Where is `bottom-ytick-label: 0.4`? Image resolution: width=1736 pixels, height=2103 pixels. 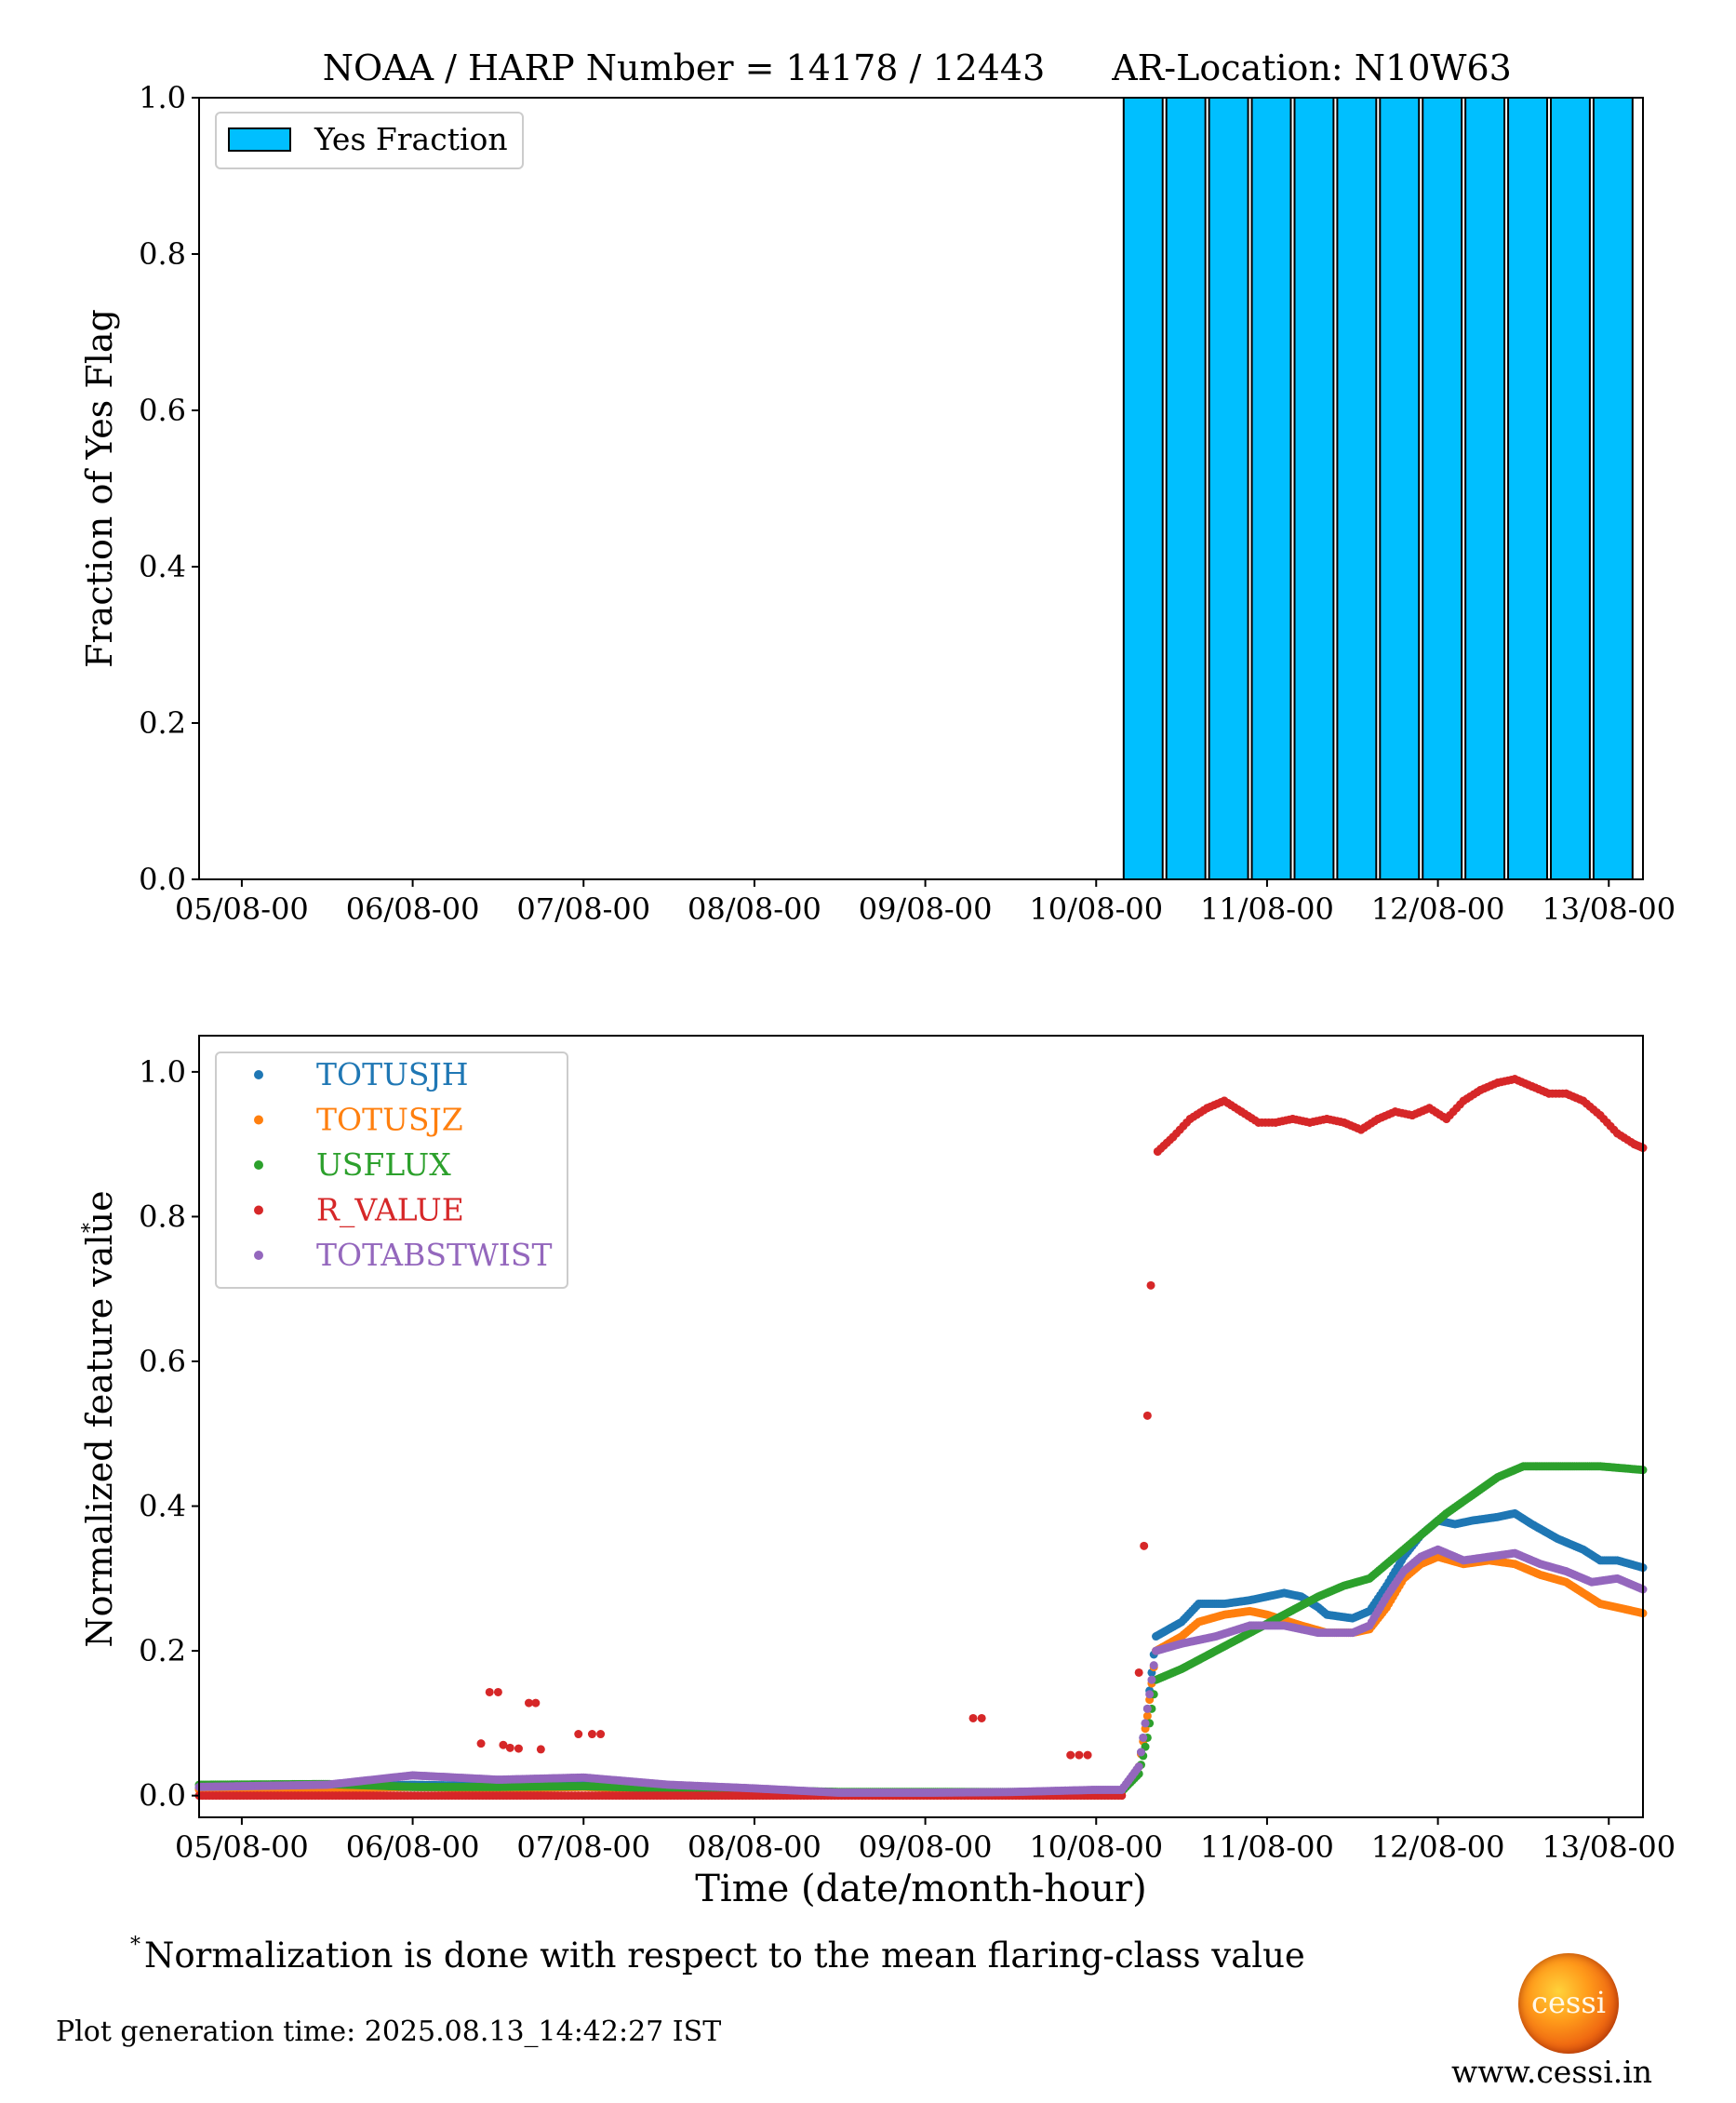
bottom-ytick-label: 0.4 is located at coordinates (162, 1506).